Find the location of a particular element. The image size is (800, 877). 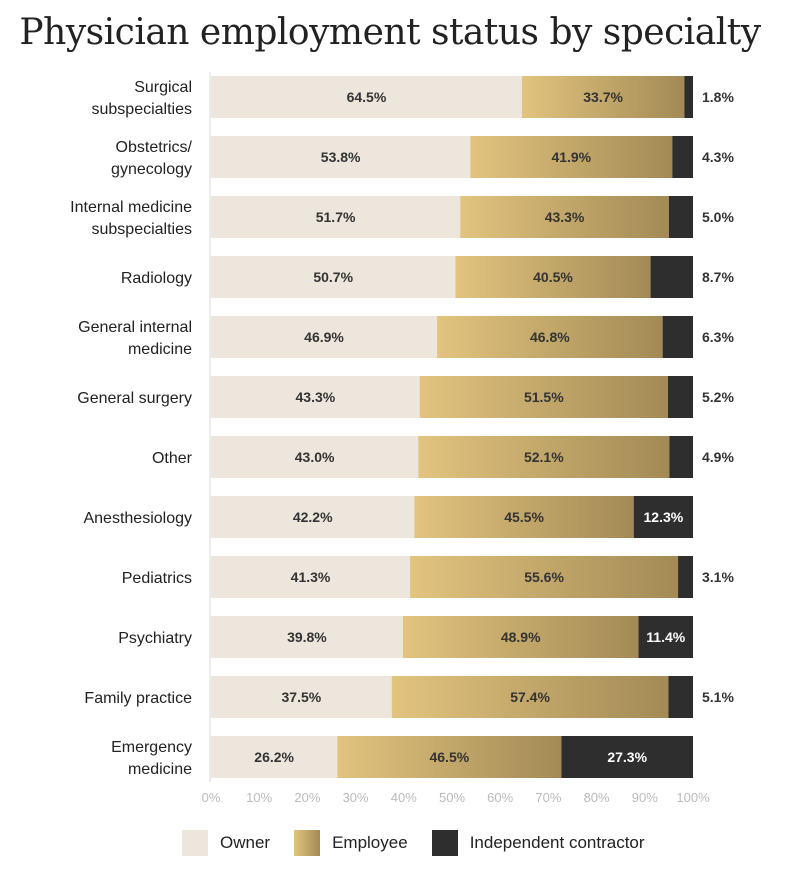

x-tick-label: 70% is located at coordinates (548, 797).